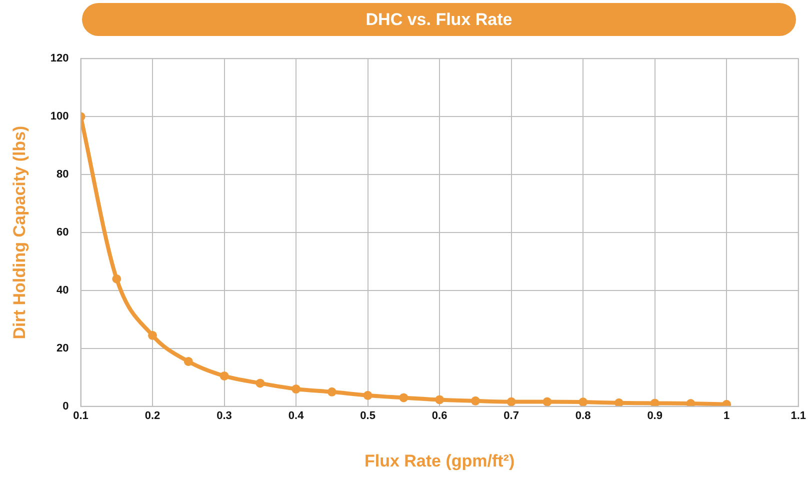 The width and height of the screenshot is (809, 483). I want to click on x-tick-label: 0.2, so click(152, 416).